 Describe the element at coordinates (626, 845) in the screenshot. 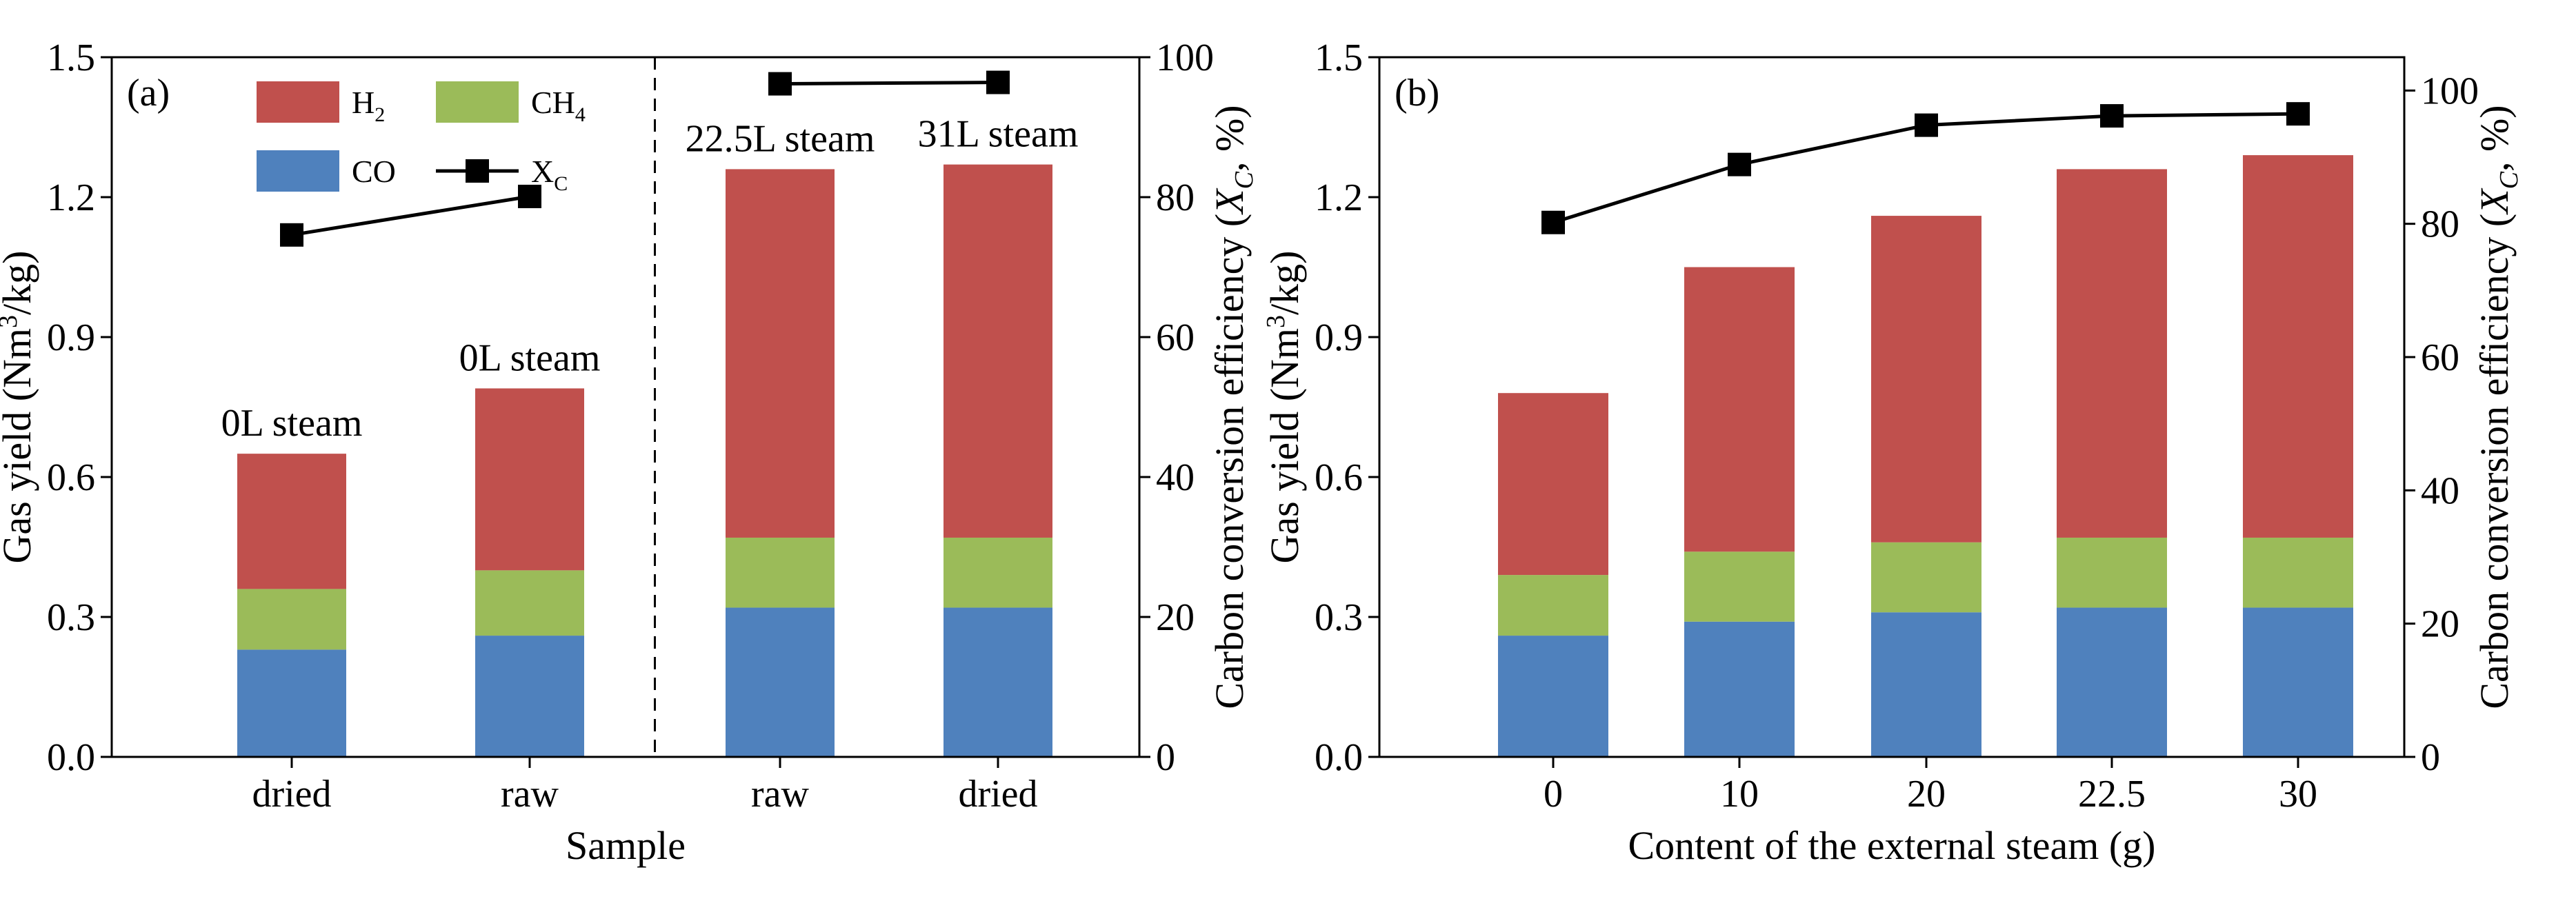

I see `x-axis-title: Sample` at that location.